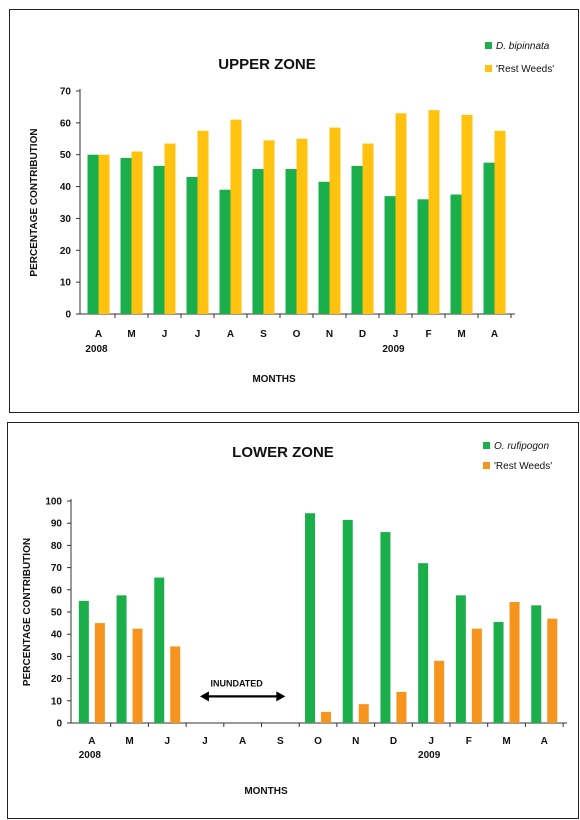 The image size is (580, 820). What do you see at coordinates (57, 546) in the screenshot?
I see `y-tick-label: 80` at bounding box center [57, 546].